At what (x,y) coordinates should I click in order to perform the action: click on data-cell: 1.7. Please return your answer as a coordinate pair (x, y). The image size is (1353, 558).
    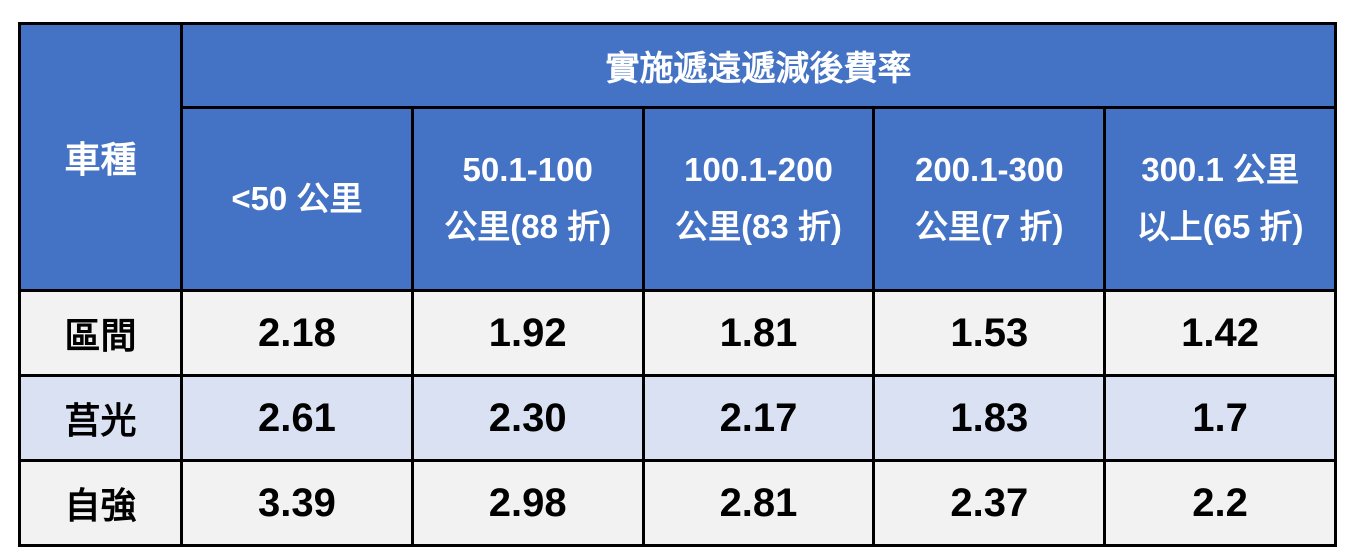
    Looking at the image, I should click on (1220, 418).